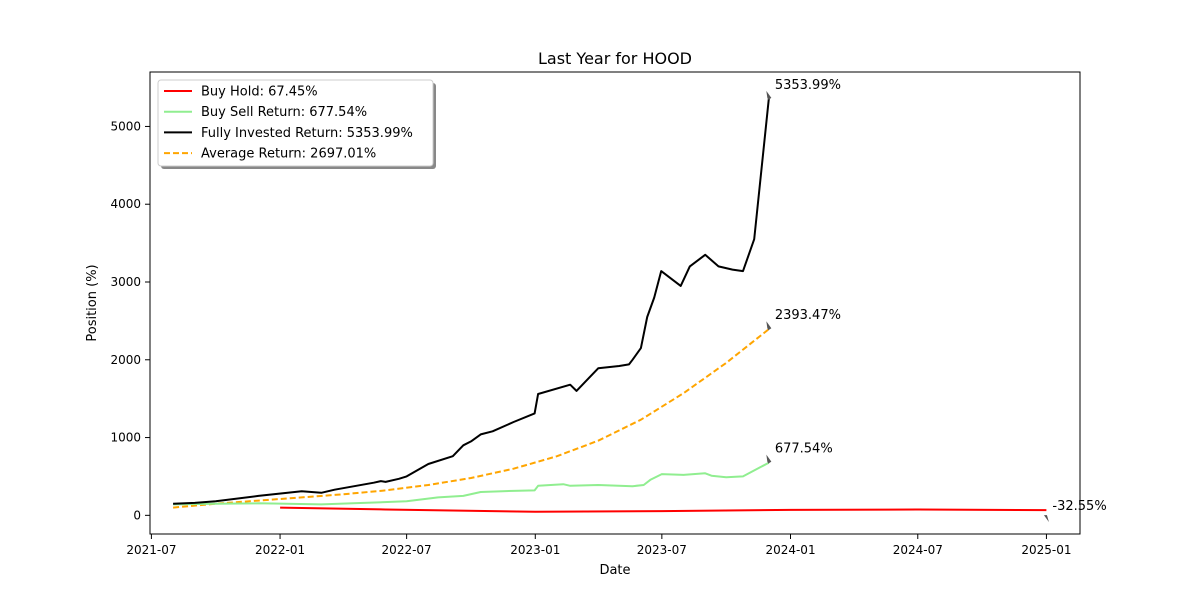 The image size is (1200, 600). I want to click on legend-box, so click(295, 123).